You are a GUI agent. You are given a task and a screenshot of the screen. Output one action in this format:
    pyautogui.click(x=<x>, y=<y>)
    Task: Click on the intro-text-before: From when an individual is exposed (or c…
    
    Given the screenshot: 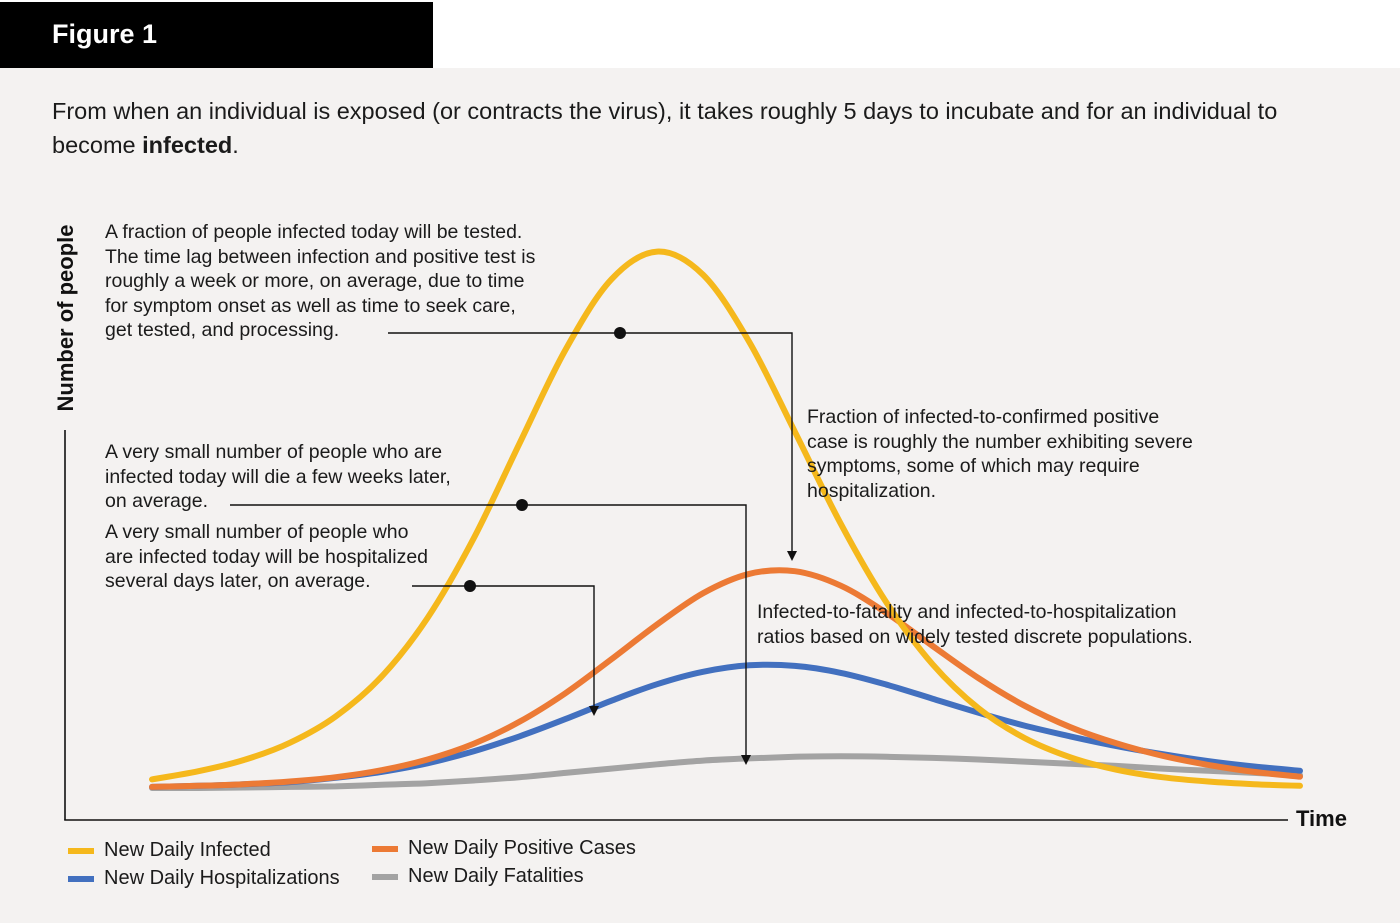 What is the action you would take?
    pyautogui.click(x=665, y=128)
    